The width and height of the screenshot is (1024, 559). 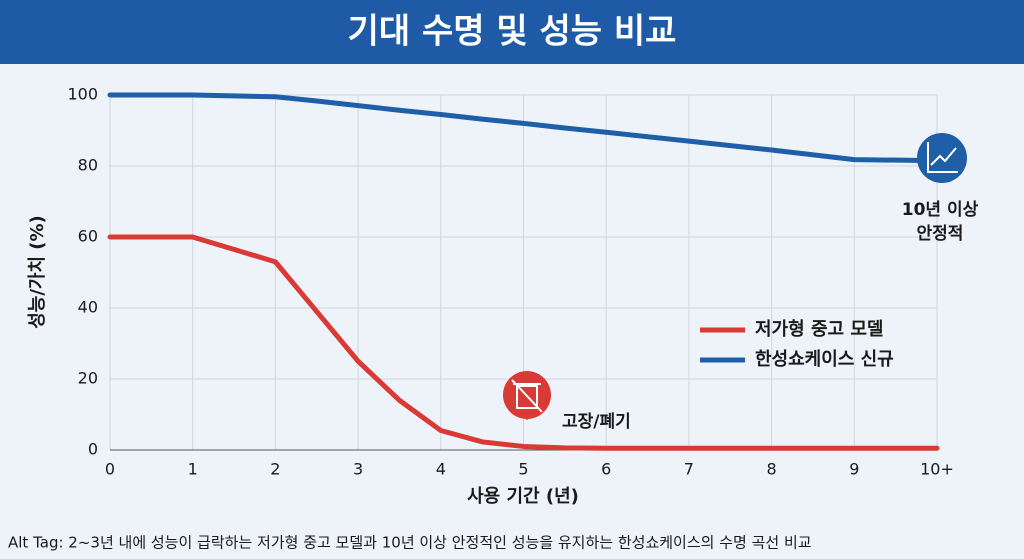 What do you see at coordinates (596, 422) in the screenshot?
I see `annotation: 고장/폐기` at bounding box center [596, 422].